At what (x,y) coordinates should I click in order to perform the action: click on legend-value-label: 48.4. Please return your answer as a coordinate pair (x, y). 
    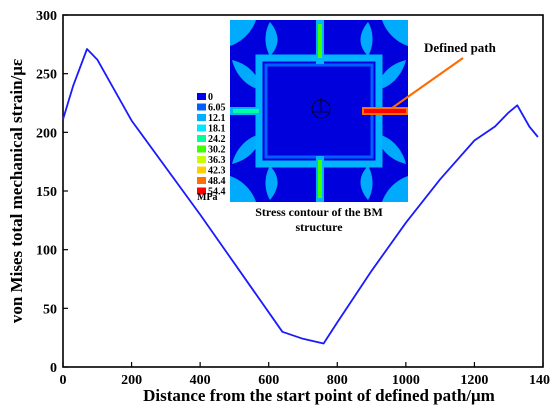
    Looking at the image, I should click on (217, 181).